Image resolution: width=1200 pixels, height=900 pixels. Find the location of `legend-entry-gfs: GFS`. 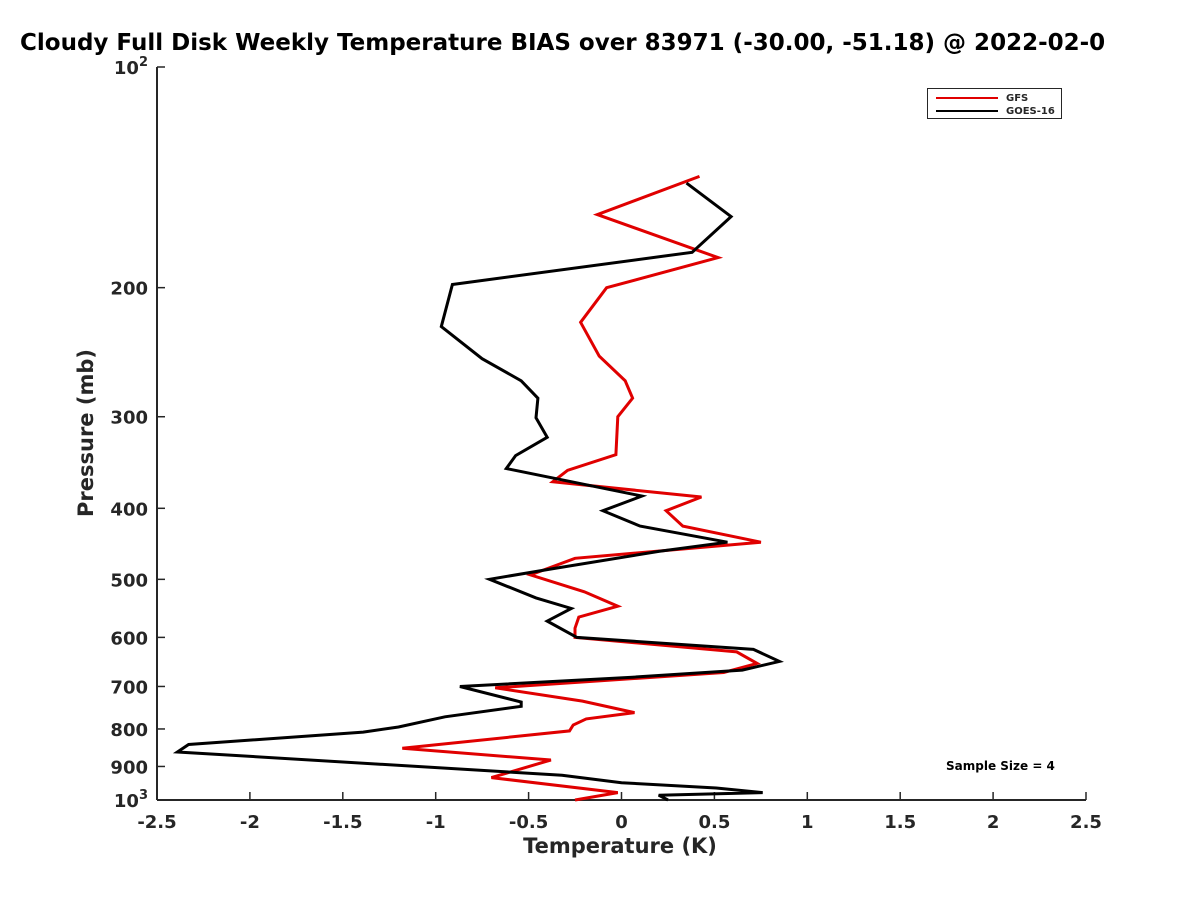

legend-entry-gfs: GFS is located at coordinates (982, 98).